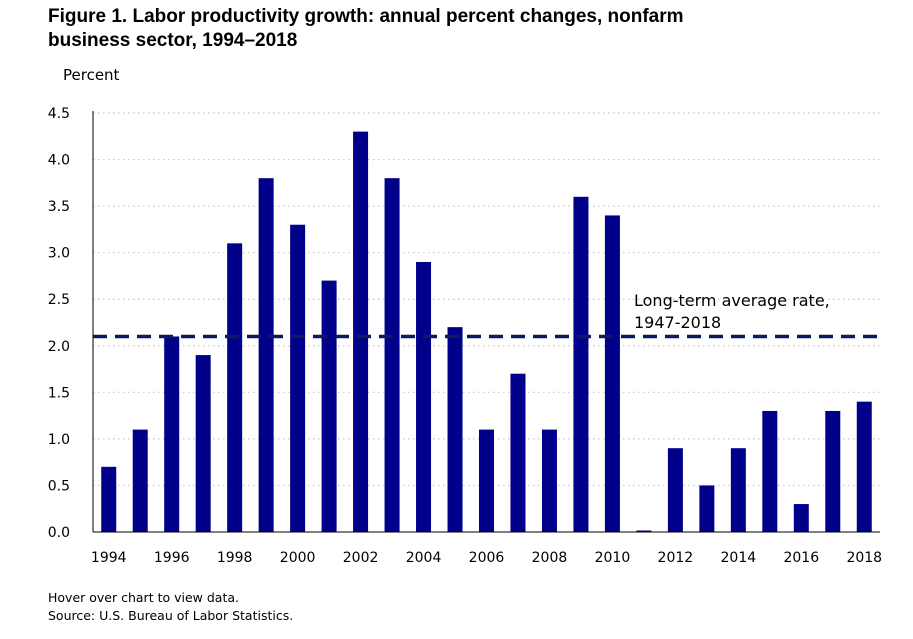  What do you see at coordinates (235, 387) in the screenshot?
I see `bar-1998` at bounding box center [235, 387].